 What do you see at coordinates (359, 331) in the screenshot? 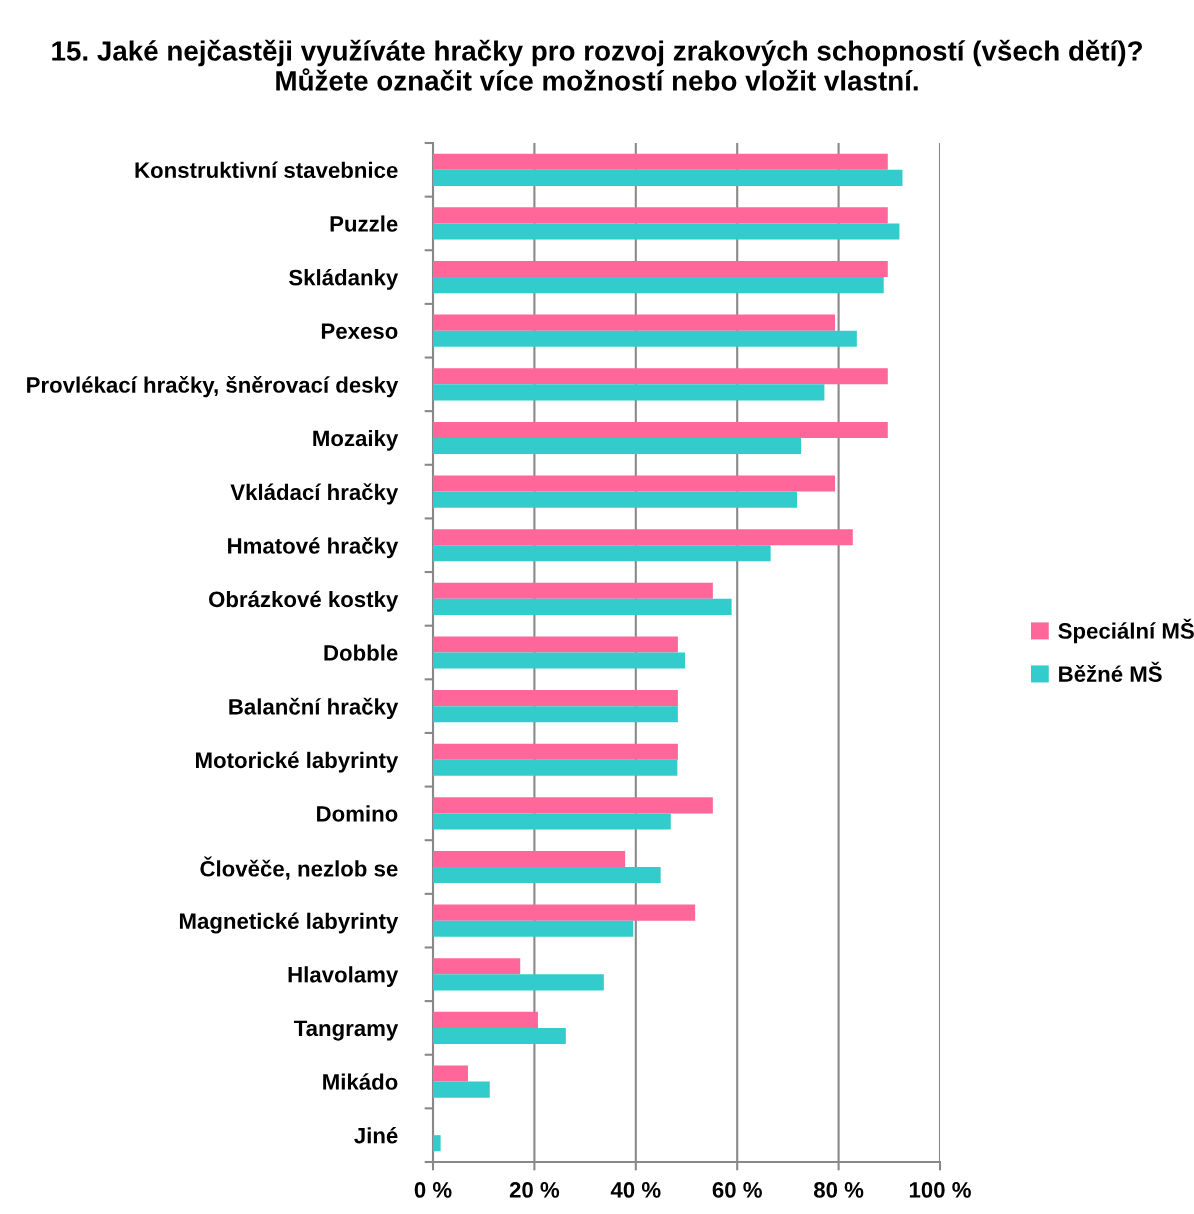
I see `y-tick-label: Pexeso` at bounding box center [359, 331].